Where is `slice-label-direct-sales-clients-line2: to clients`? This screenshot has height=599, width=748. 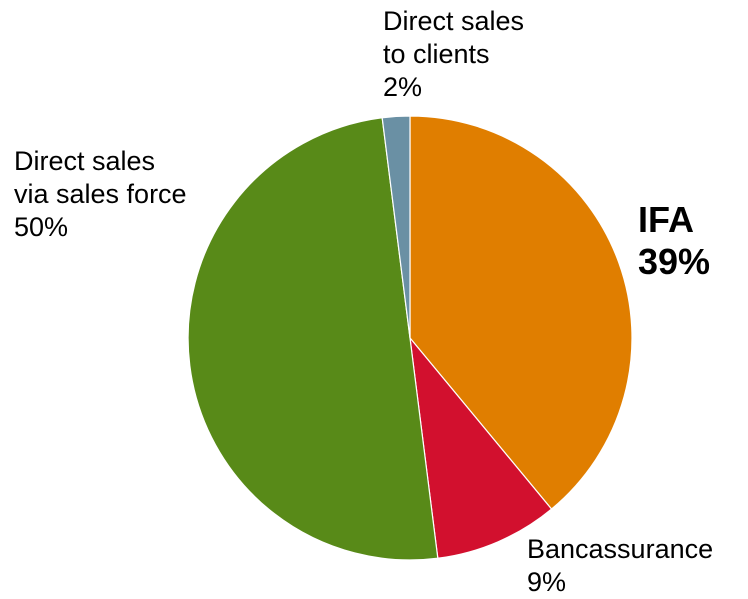
slice-label-direct-sales-clients-line2: to clients is located at coordinates (436, 54).